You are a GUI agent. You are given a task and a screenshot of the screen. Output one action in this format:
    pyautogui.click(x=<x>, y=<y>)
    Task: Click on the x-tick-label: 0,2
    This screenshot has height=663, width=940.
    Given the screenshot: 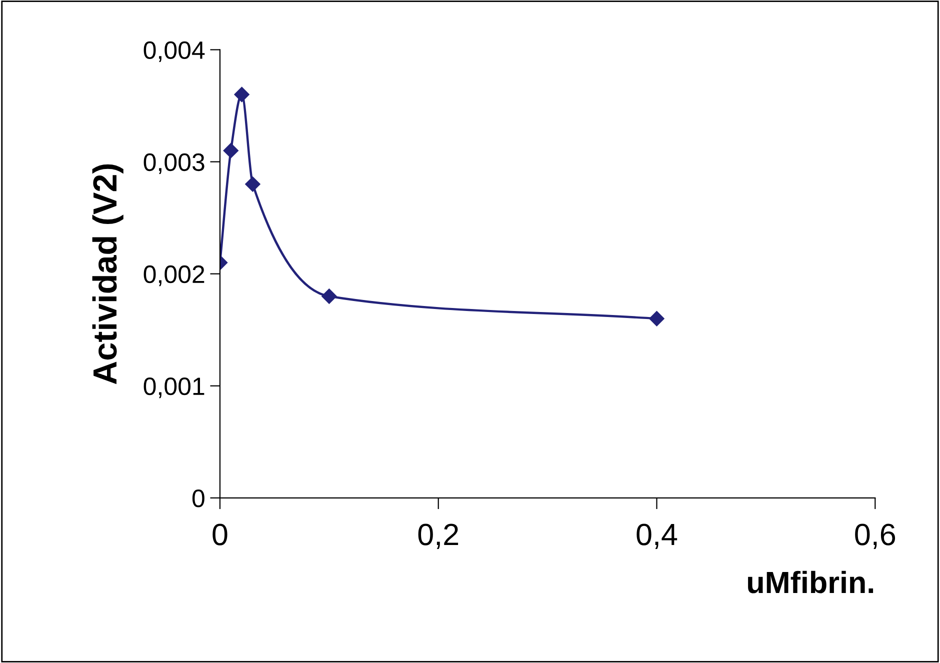 What is the action you would take?
    pyautogui.click(x=438, y=536)
    